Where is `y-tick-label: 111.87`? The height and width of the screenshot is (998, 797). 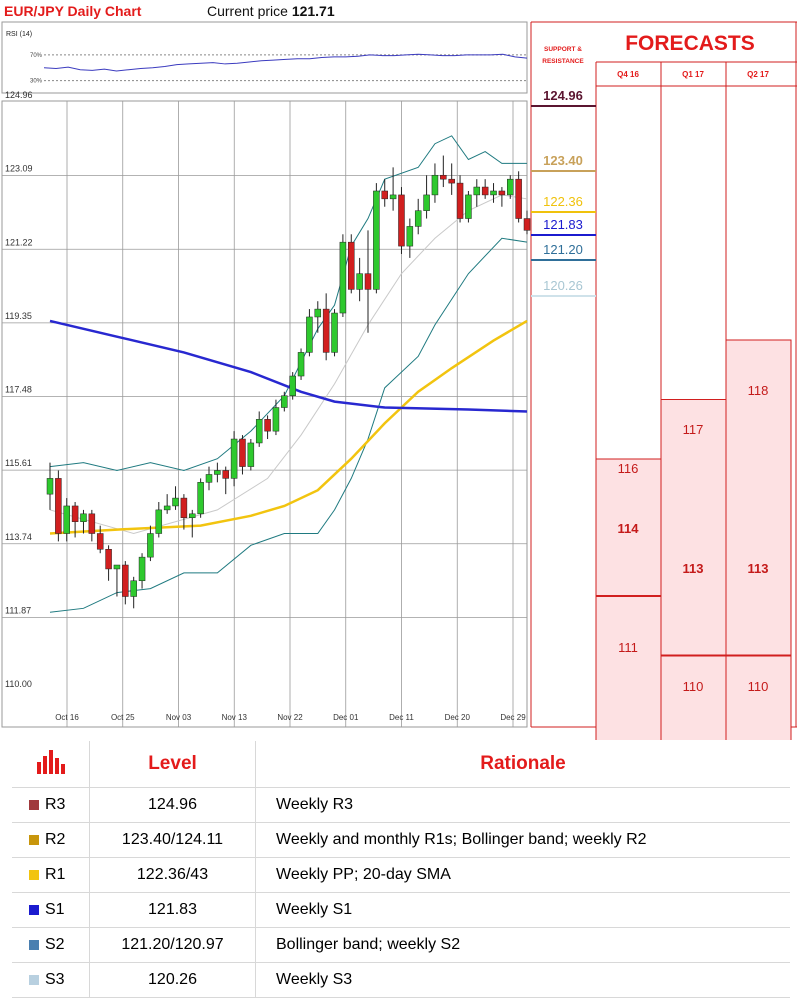 y-tick-label: 111.87 is located at coordinates (18, 610).